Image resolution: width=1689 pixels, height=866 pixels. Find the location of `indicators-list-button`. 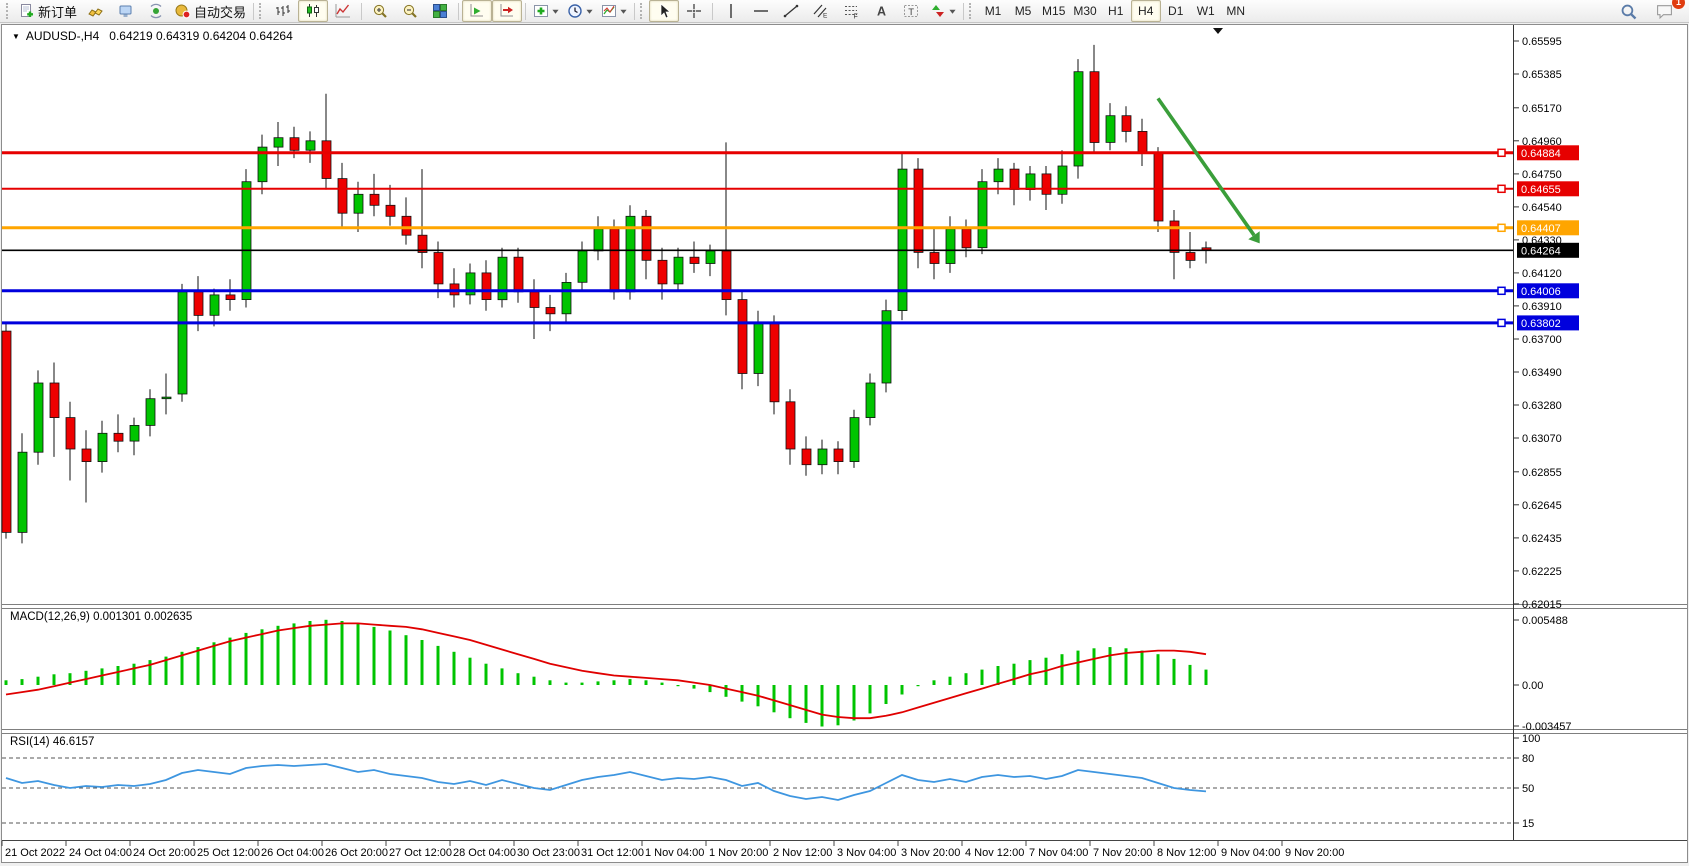

indicators-list-button is located at coordinates (546, 11).